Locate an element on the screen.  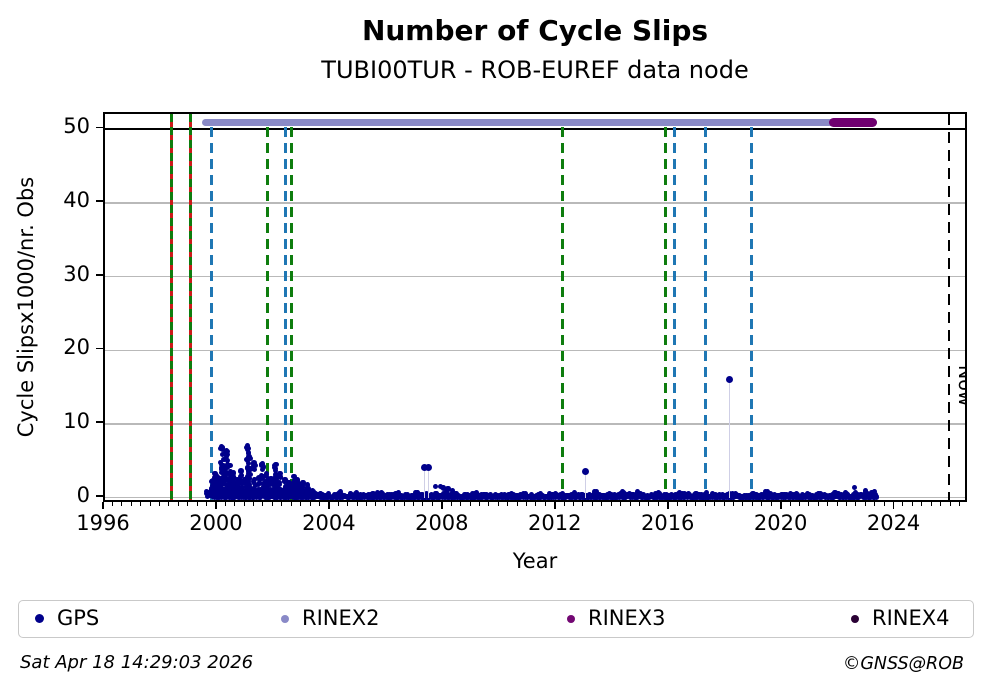
gridline-y40 is located at coordinates (535, 203).